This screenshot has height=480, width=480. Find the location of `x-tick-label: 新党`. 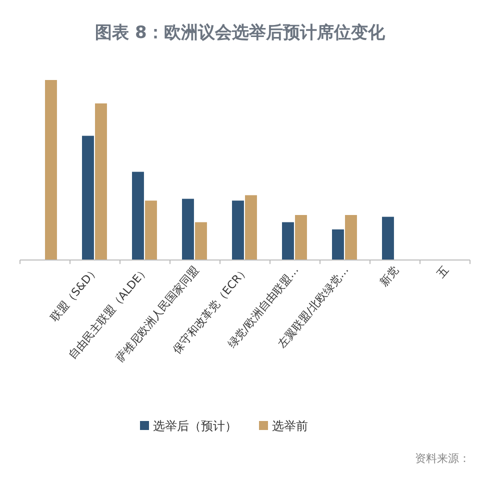

x-tick-label: 新党 is located at coordinates (389, 276).